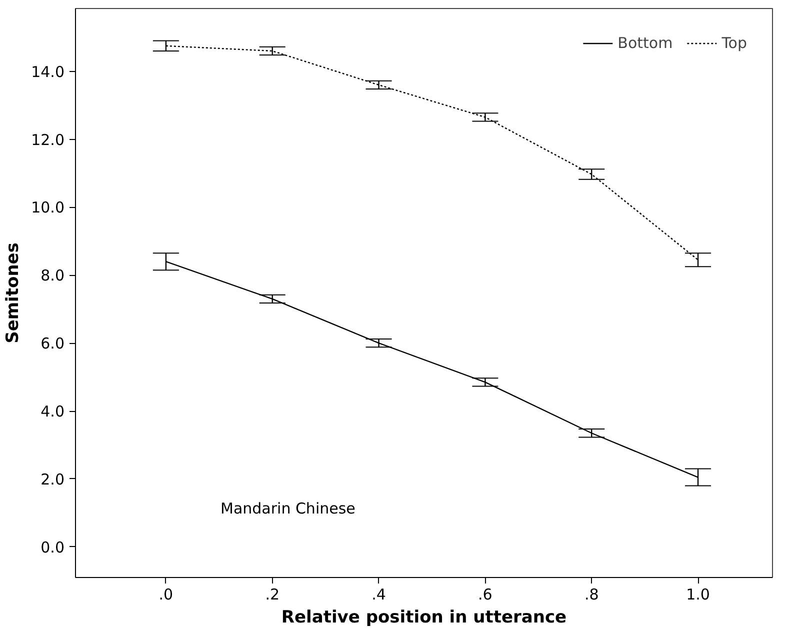 The image size is (788, 638). Describe the element at coordinates (645, 43) in the screenshot. I see `legend-label: Bottom` at that location.